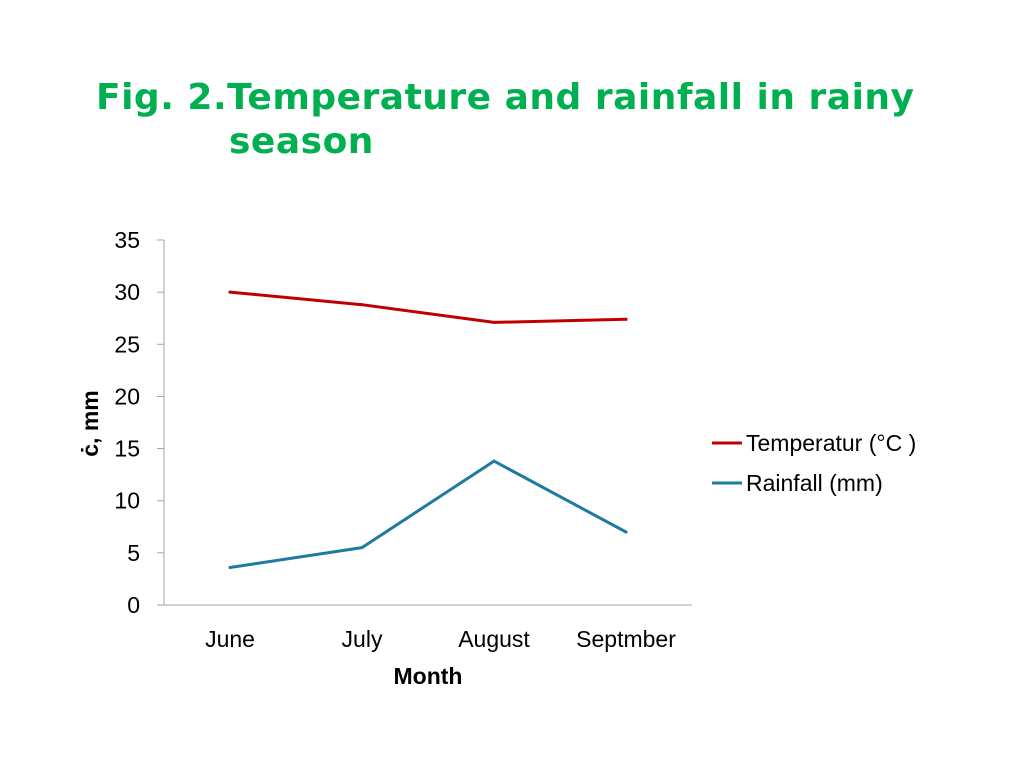  Describe the element at coordinates (90, 423) in the screenshot. I see `y-axis-title: ċ, mm` at that location.